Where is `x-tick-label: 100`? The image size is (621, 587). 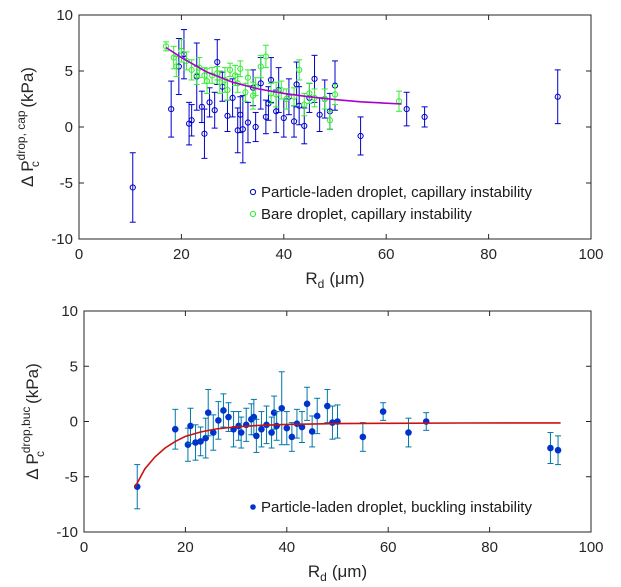 x-tick-label: 100 is located at coordinates (590, 254).